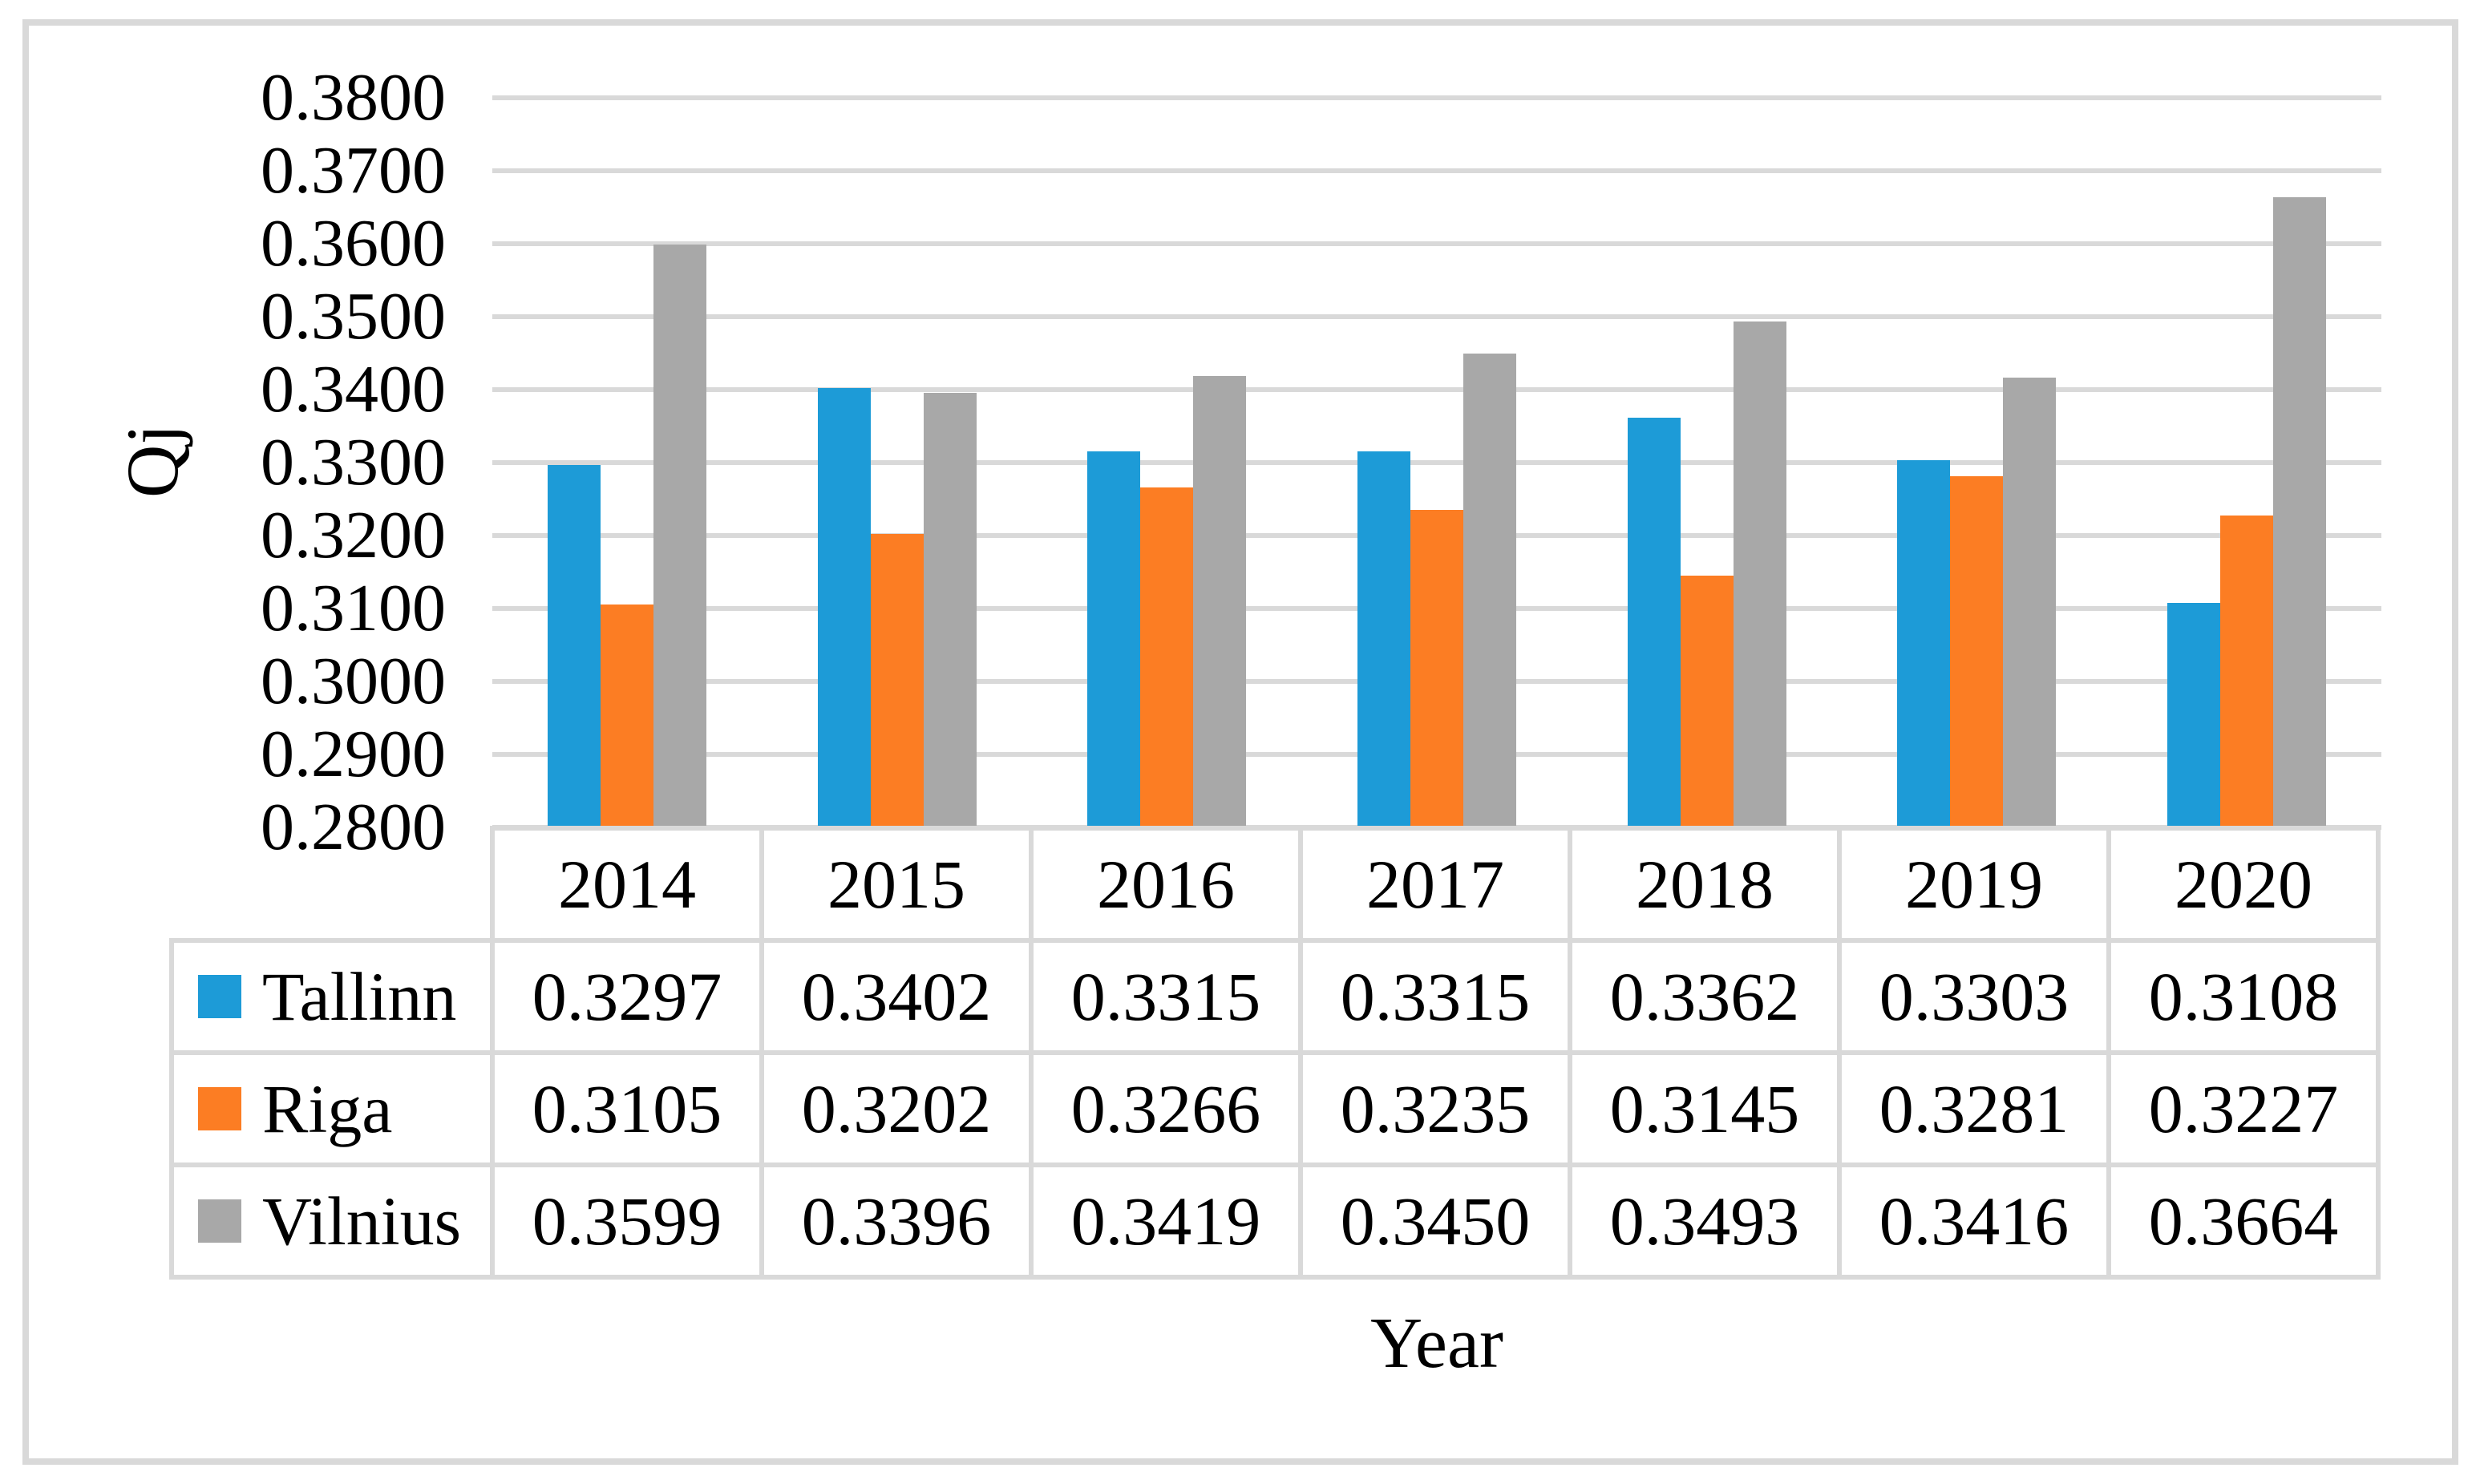 The width and height of the screenshot is (2476, 1484). I want to click on bar-riga-2019, so click(1977, 651).